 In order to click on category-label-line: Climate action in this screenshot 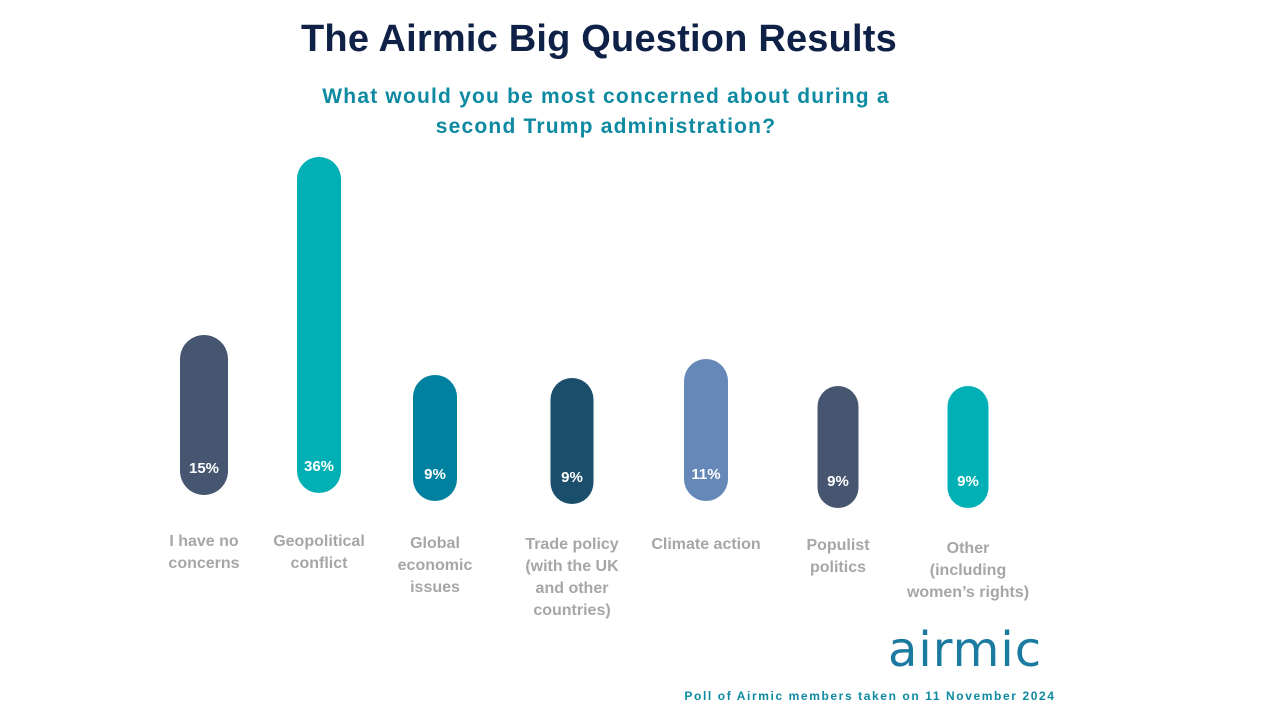, I will do `click(706, 544)`.